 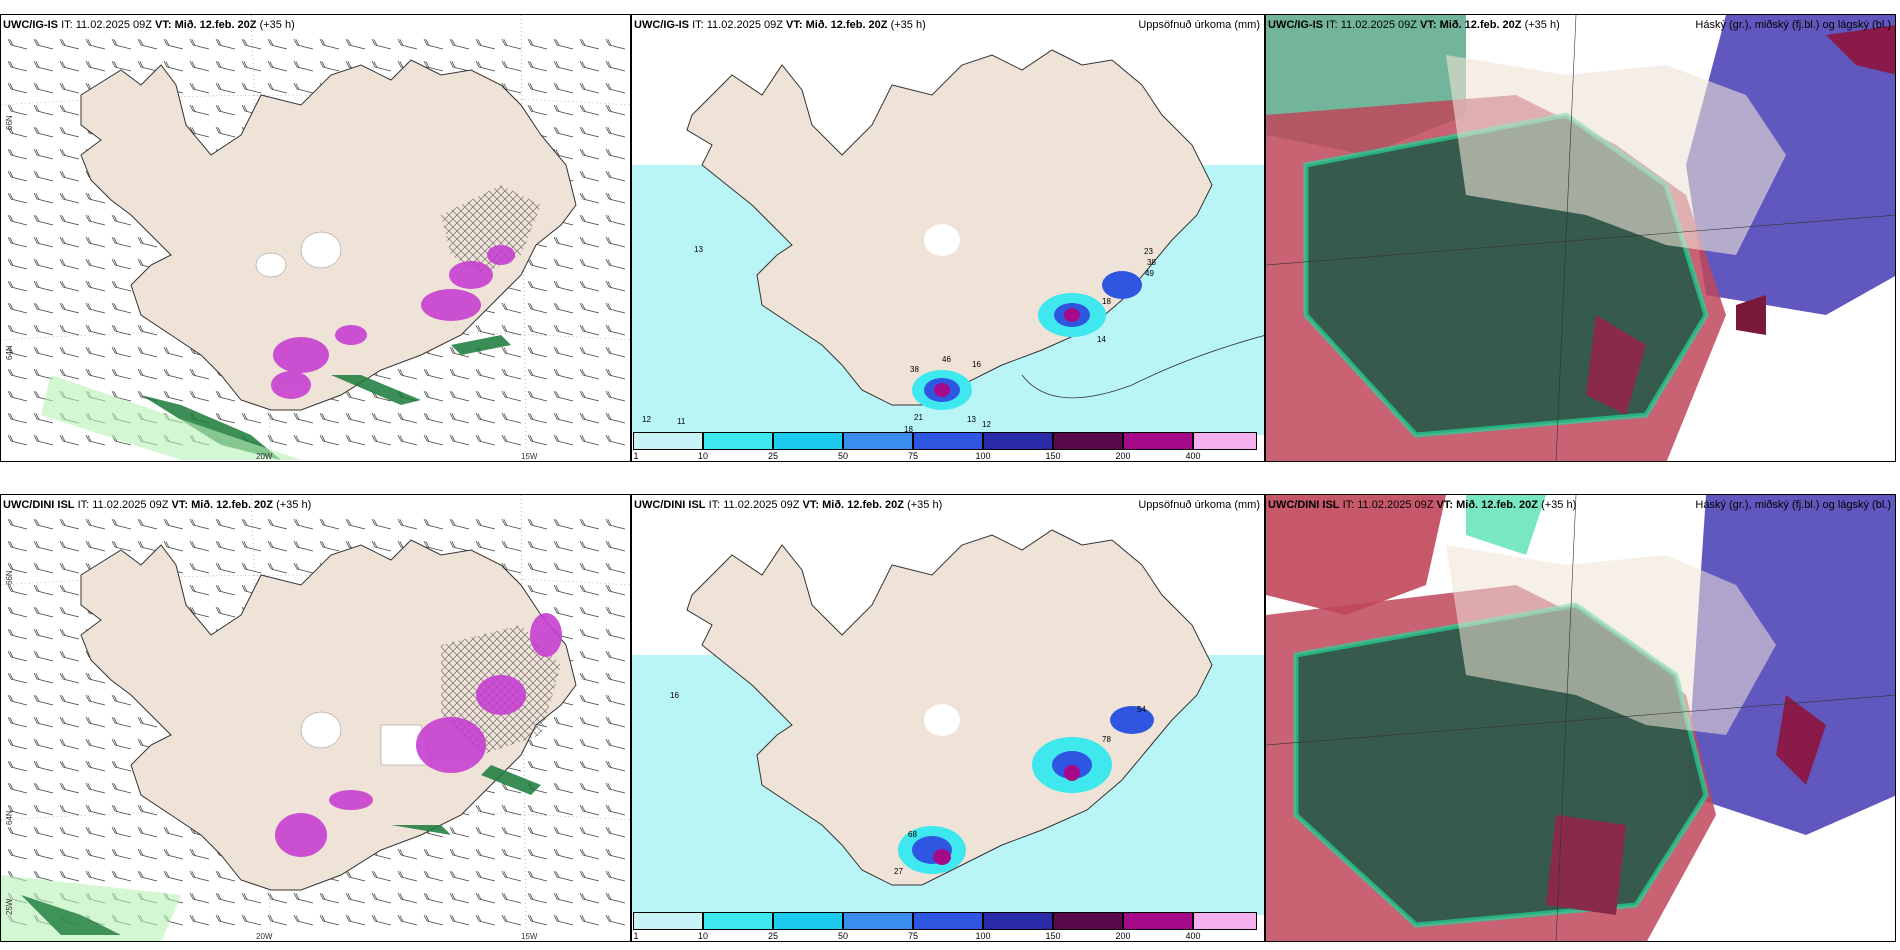 What do you see at coordinates (948, 722) in the screenshot?
I see `accum-precip-map` at bounding box center [948, 722].